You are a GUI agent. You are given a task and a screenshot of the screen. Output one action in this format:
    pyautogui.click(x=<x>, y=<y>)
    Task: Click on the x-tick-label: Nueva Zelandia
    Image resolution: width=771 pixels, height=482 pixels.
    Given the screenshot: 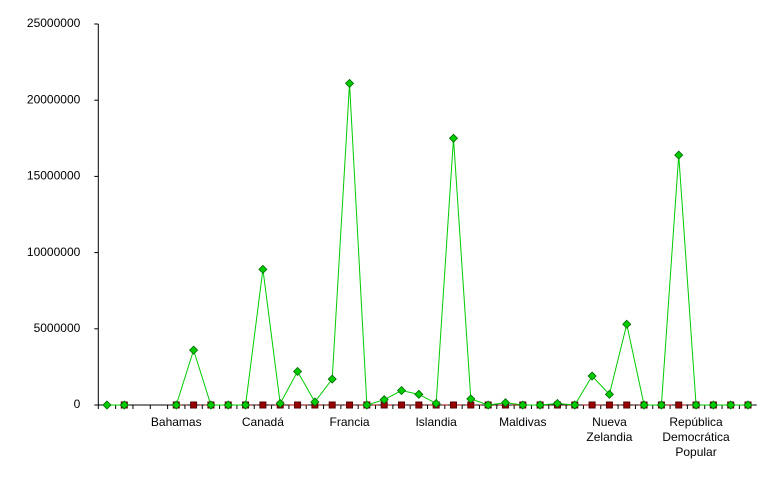 What is the action you would take?
    pyautogui.click(x=609, y=429)
    